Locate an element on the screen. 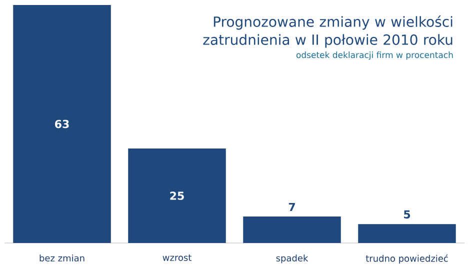  x-tick-label: bez zmian is located at coordinates (62, 258).